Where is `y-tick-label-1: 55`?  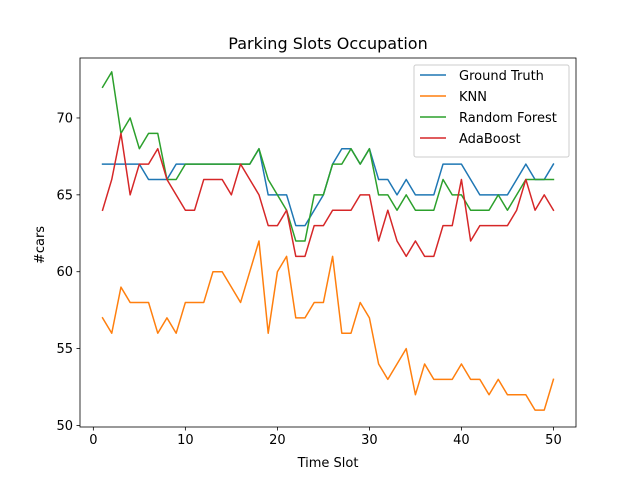 y-tick-label-1: 55 is located at coordinates (64, 349).